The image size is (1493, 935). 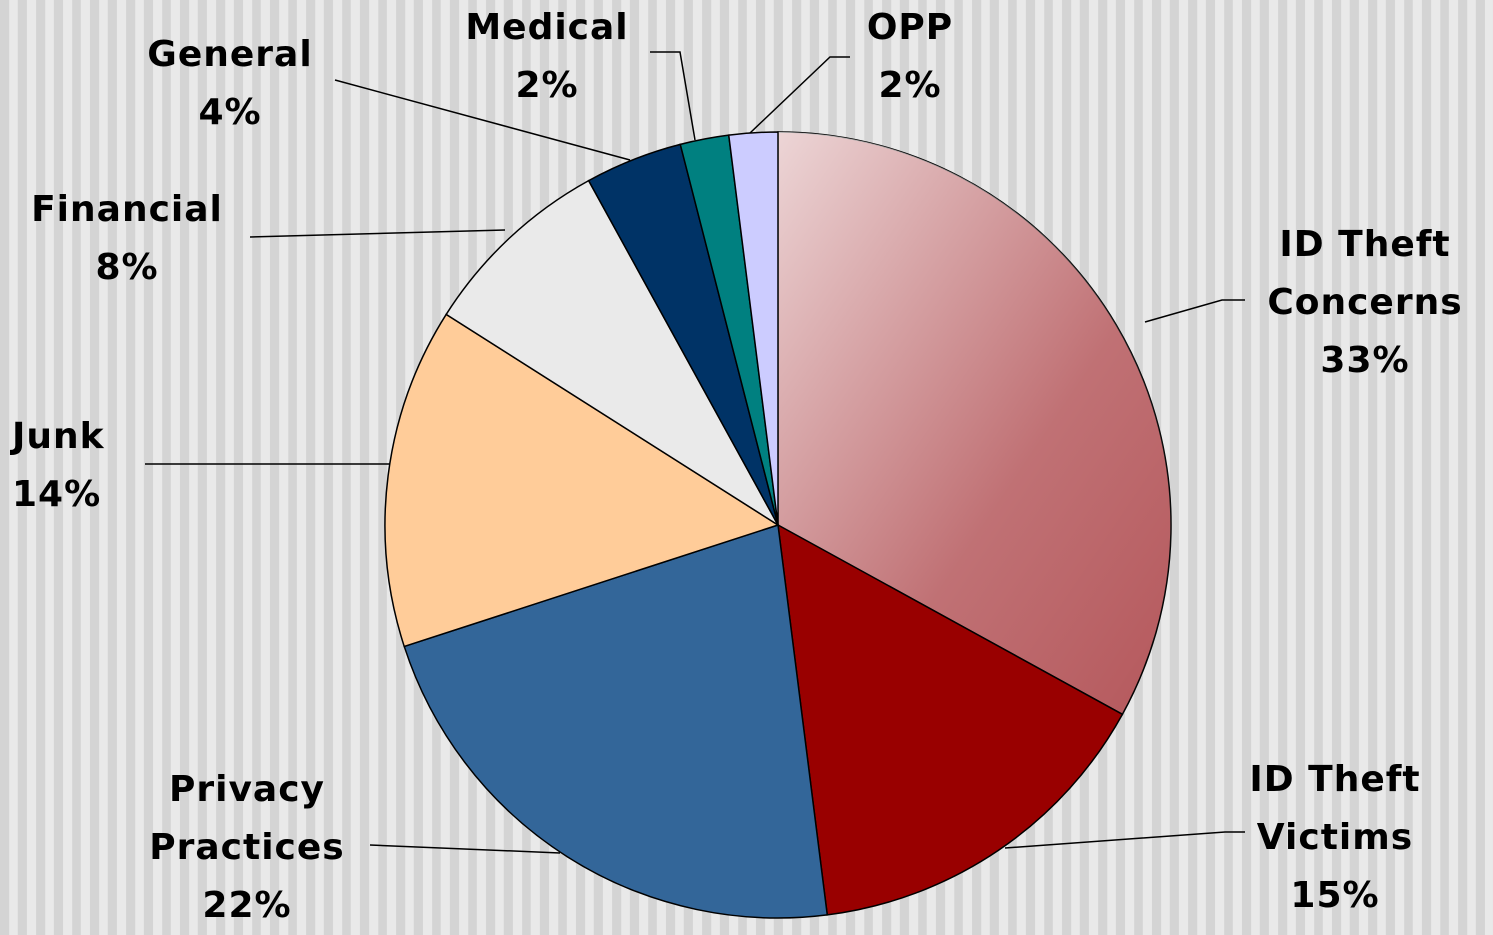 I want to click on category-label: ID Theft Victims, so click(x=1335, y=808).